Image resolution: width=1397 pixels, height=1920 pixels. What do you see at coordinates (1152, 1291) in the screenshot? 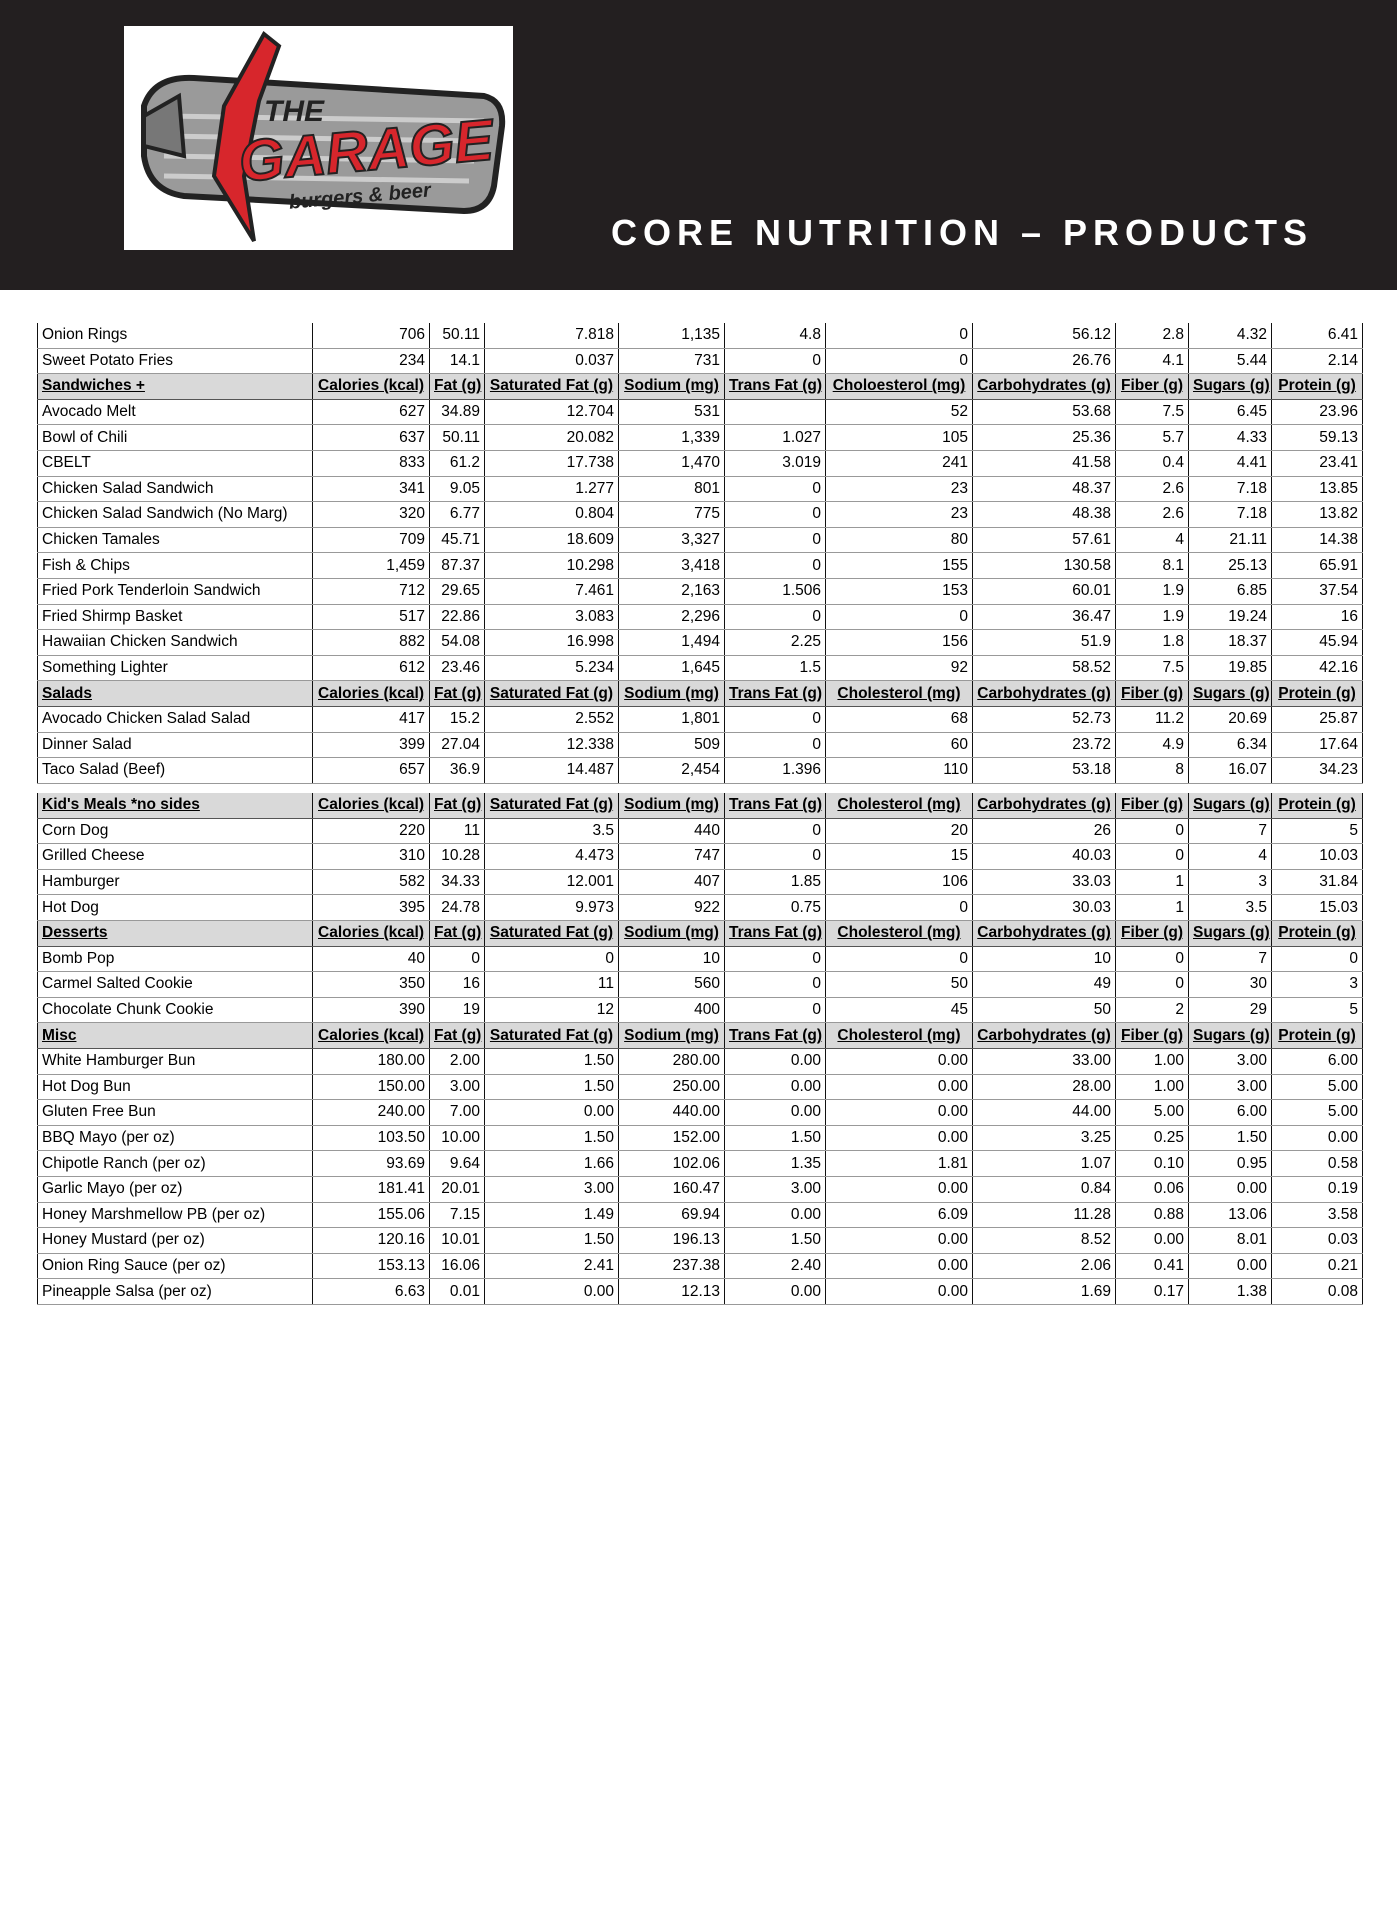
I see `value-cell: 0.17` at bounding box center [1152, 1291].